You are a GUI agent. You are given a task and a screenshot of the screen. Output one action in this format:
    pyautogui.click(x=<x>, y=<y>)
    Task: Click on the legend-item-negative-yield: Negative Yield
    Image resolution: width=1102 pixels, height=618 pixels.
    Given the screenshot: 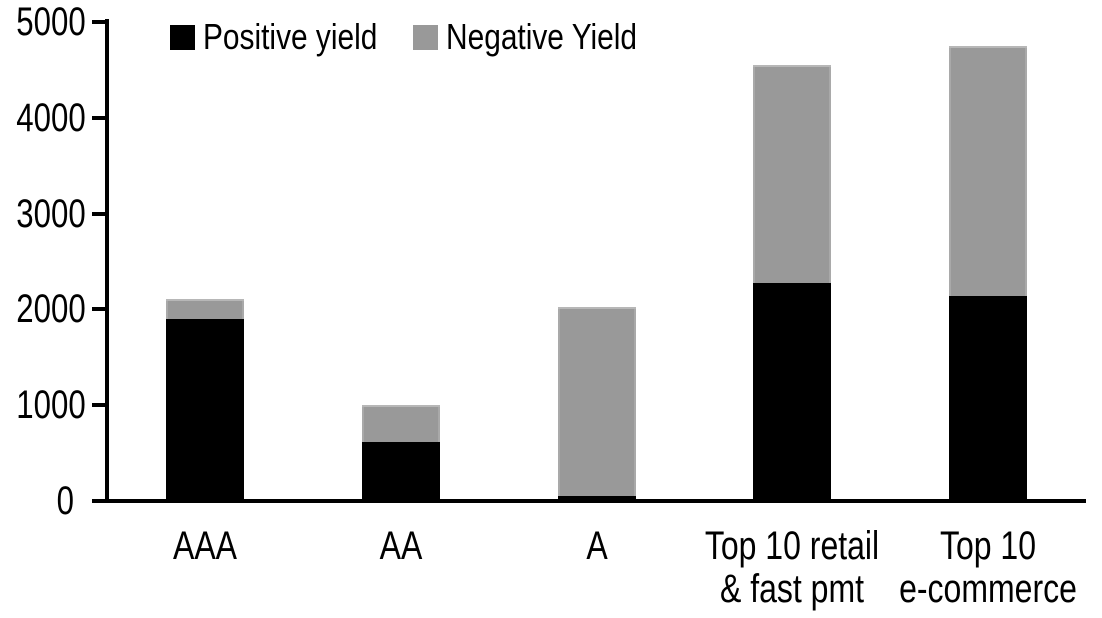 What is the action you would take?
    pyautogui.click(x=544, y=37)
    